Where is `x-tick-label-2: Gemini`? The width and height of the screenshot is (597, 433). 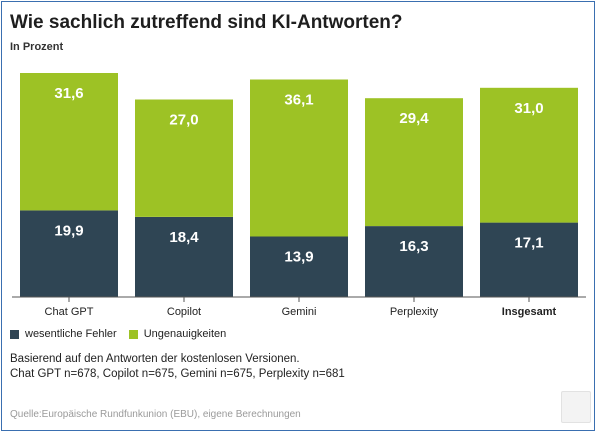 x-tick-label-2: Gemini is located at coordinates (299, 312).